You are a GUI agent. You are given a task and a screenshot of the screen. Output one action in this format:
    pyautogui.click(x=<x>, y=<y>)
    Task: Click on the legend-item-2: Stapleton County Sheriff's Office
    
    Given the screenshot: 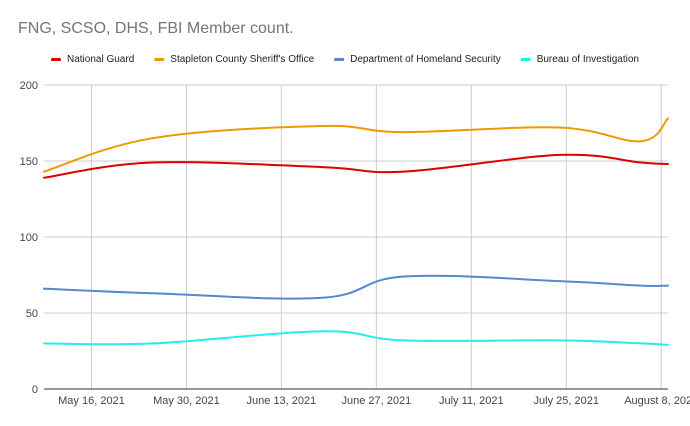 What is the action you would take?
    pyautogui.click(x=234, y=59)
    